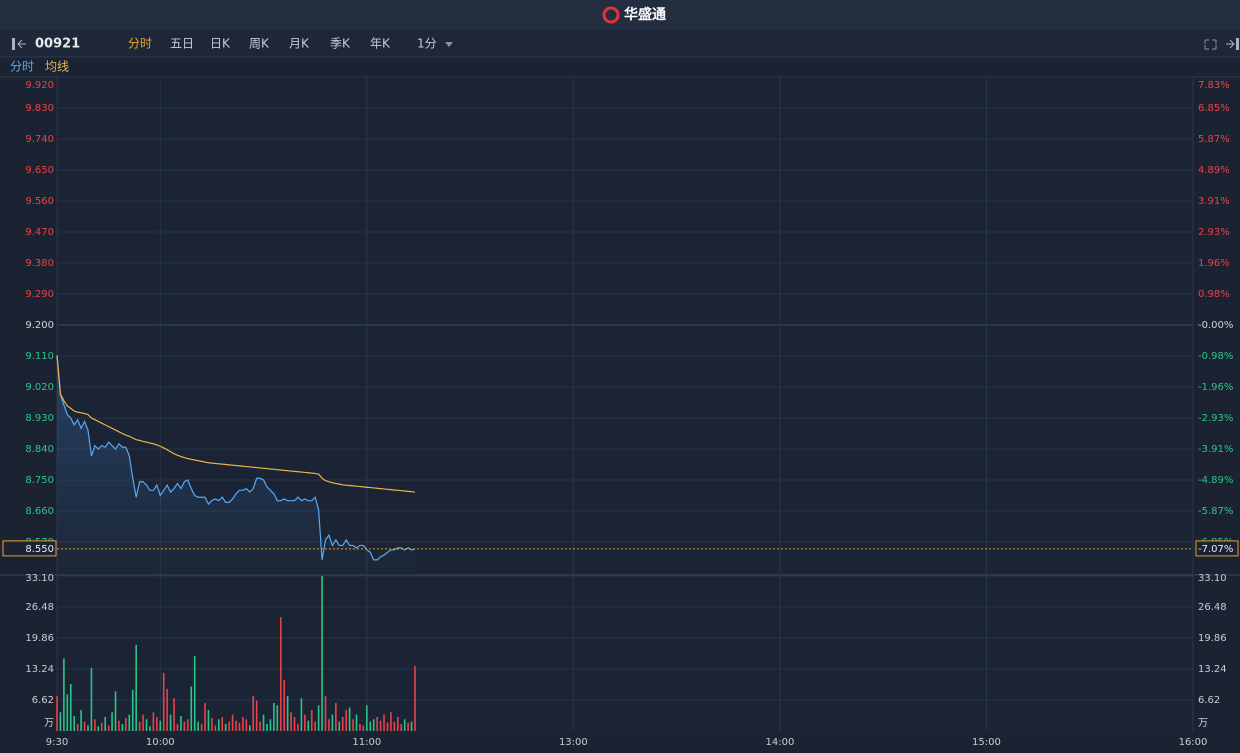 The image size is (1240, 753). What do you see at coordinates (220, 44) in the screenshot?
I see `tab: 日K` at bounding box center [220, 44].